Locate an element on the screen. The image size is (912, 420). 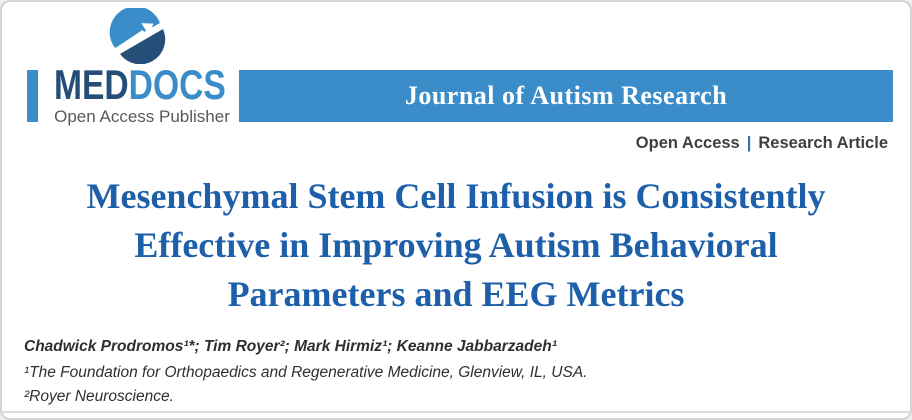
article-type-label: Research Article is located at coordinates (823, 143).